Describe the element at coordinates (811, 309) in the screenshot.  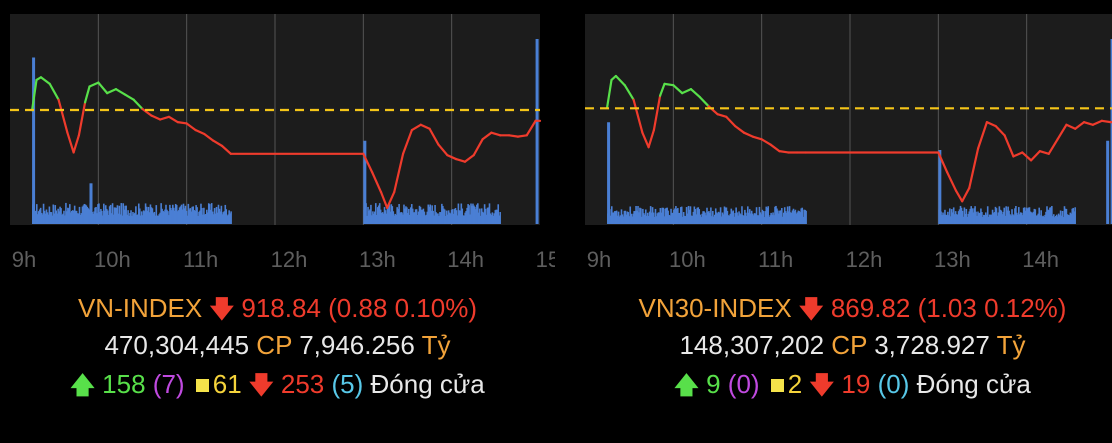
I see `down-arrow-icon: 🡇` at that location.